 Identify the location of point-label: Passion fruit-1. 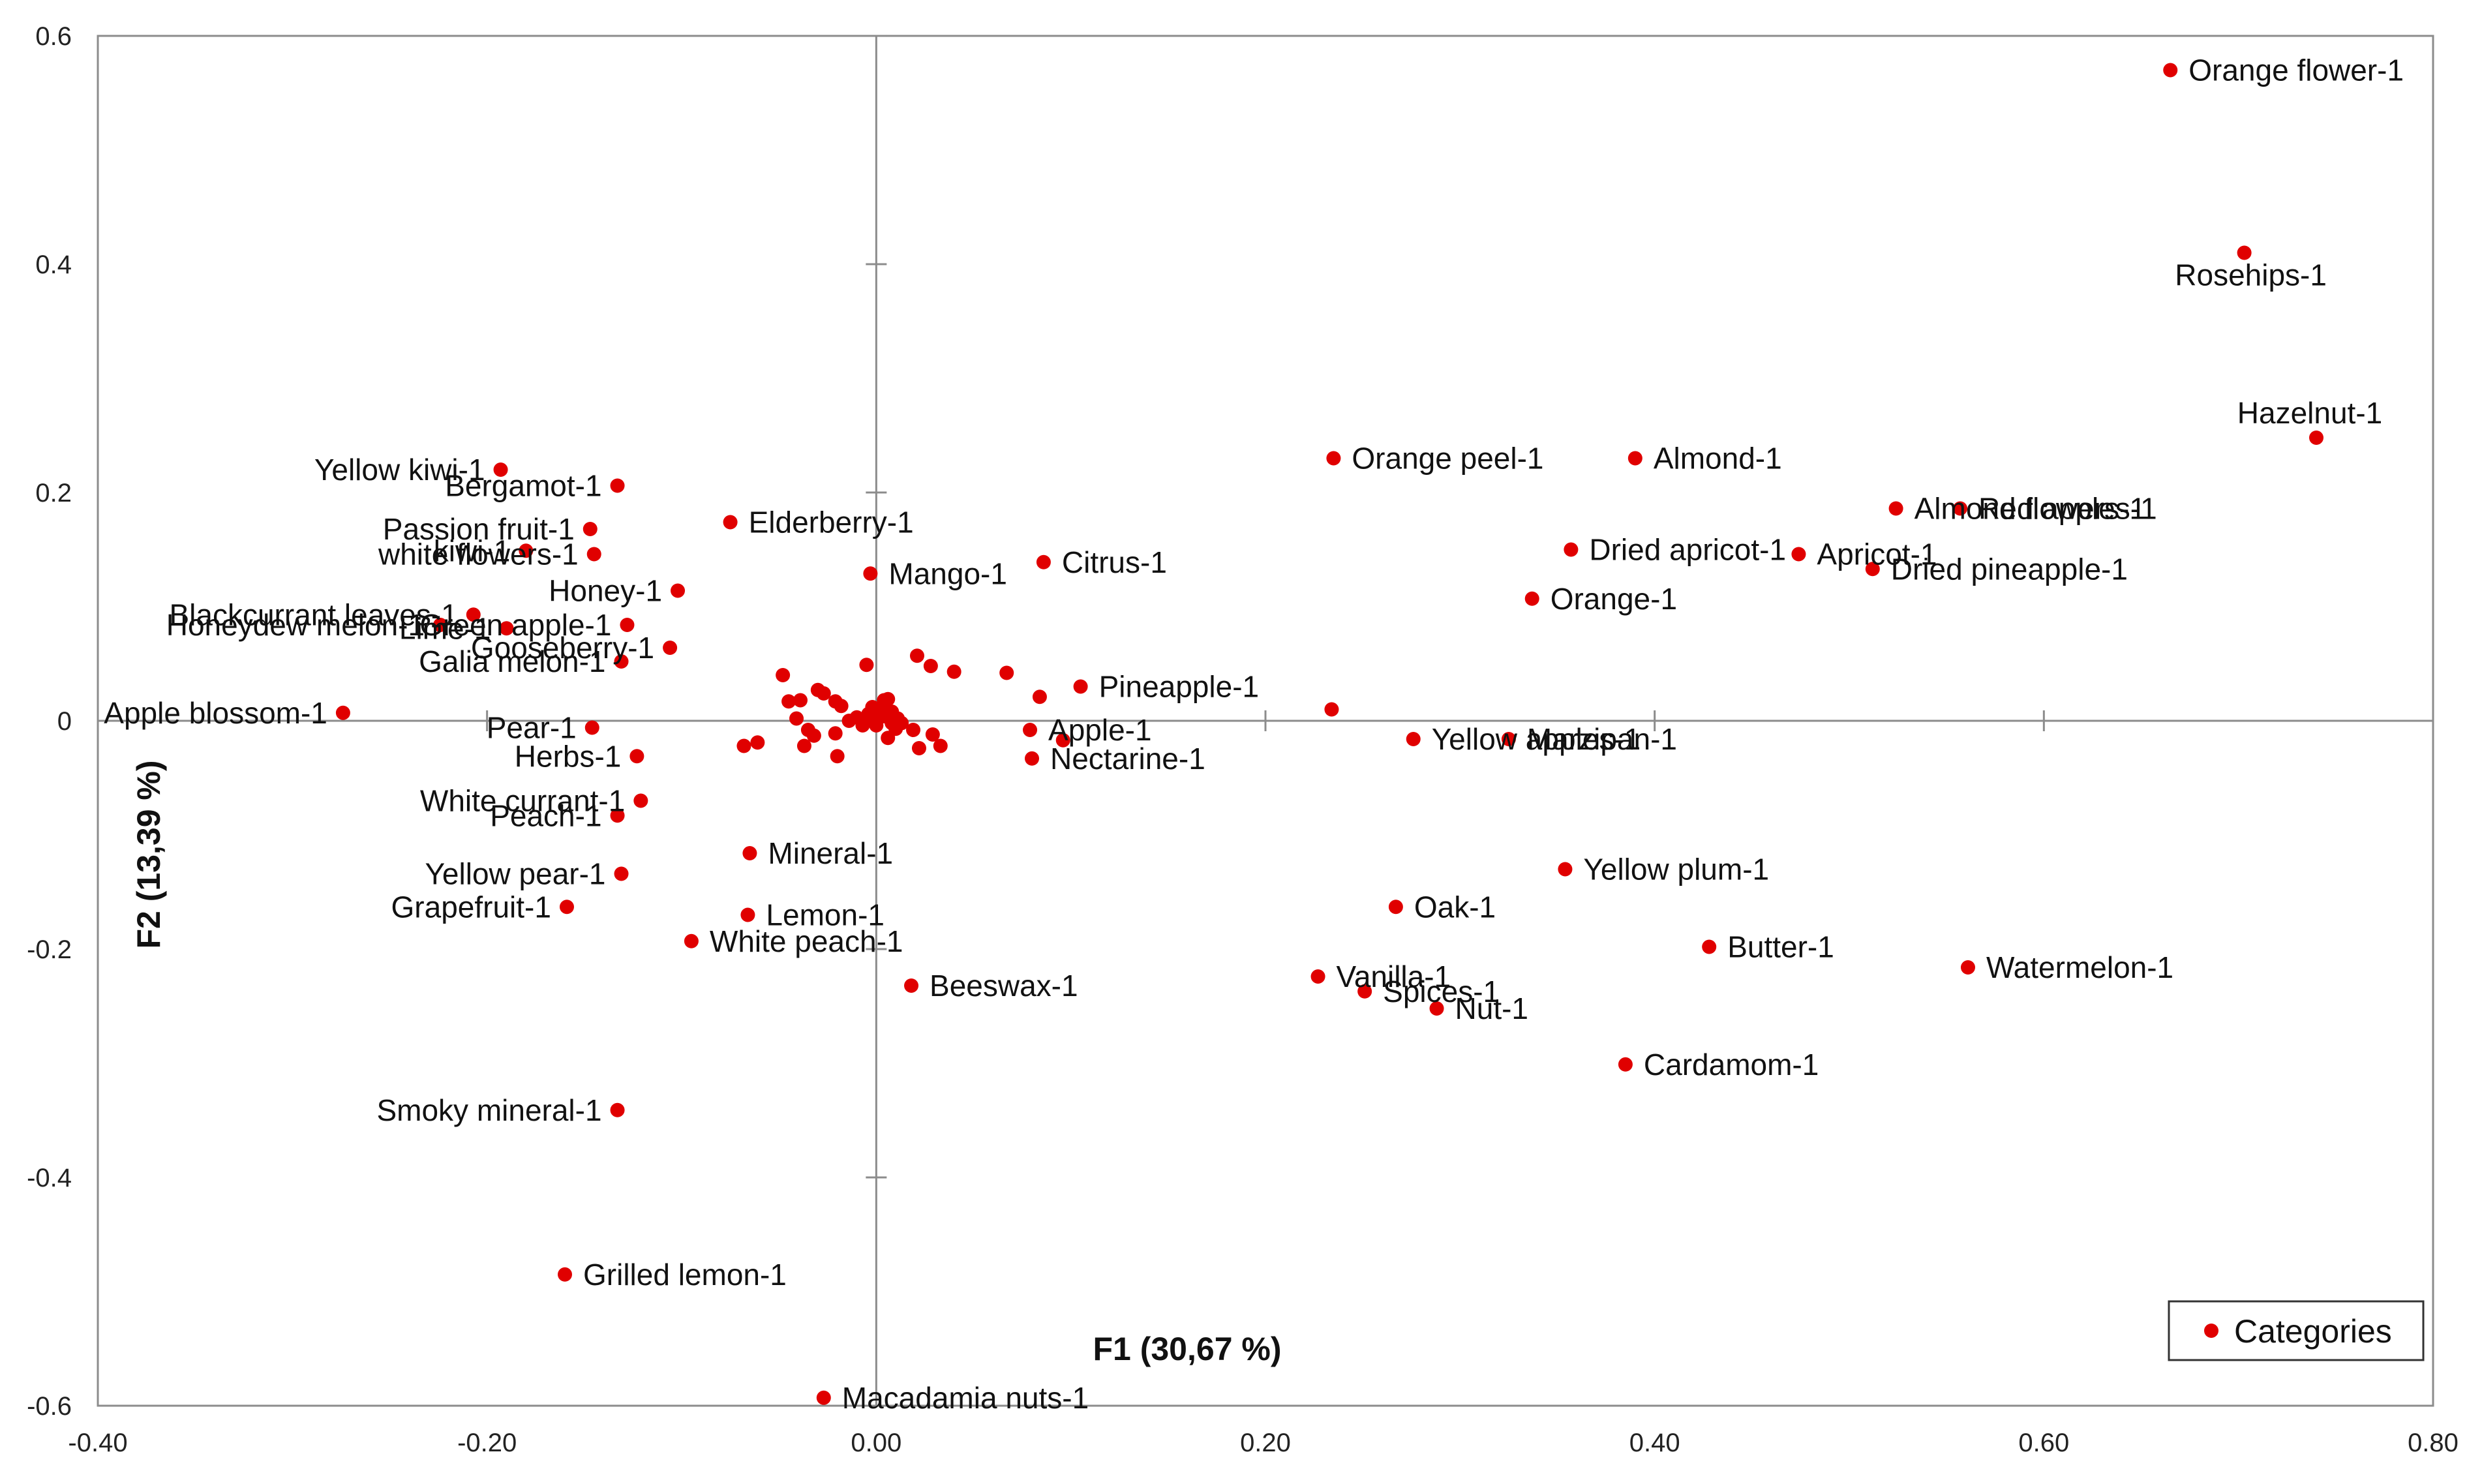
(479, 529).